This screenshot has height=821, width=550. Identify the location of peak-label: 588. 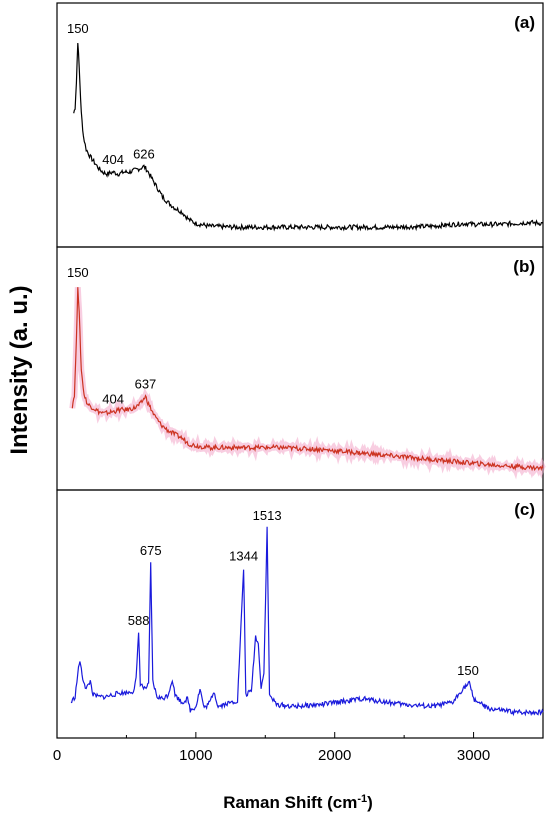
(139, 620).